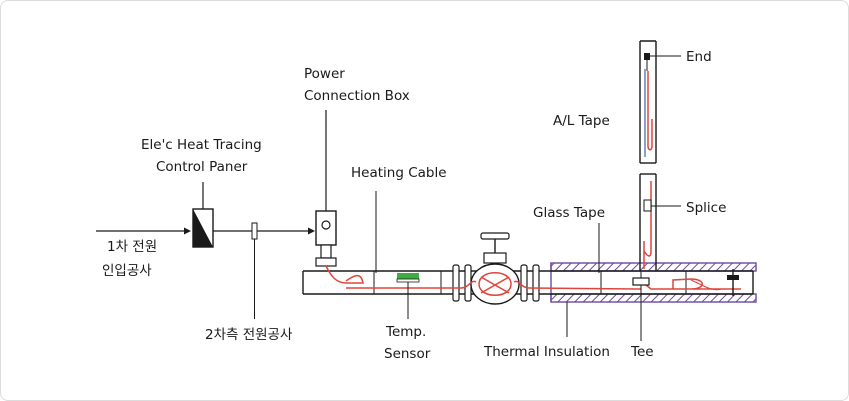  What do you see at coordinates (642, 352) in the screenshot?
I see `tee-label: Tee` at bounding box center [642, 352].